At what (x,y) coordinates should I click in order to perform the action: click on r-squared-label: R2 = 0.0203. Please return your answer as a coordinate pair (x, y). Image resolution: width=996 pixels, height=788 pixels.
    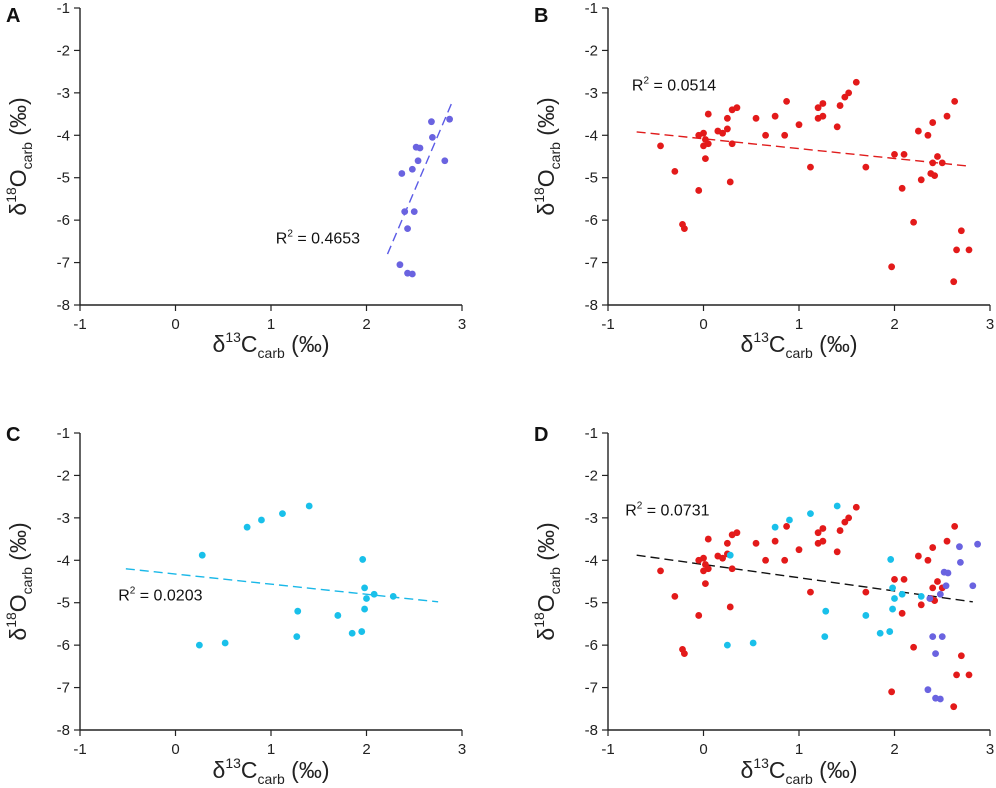
    Looking at the image, I should click on (160, 595).